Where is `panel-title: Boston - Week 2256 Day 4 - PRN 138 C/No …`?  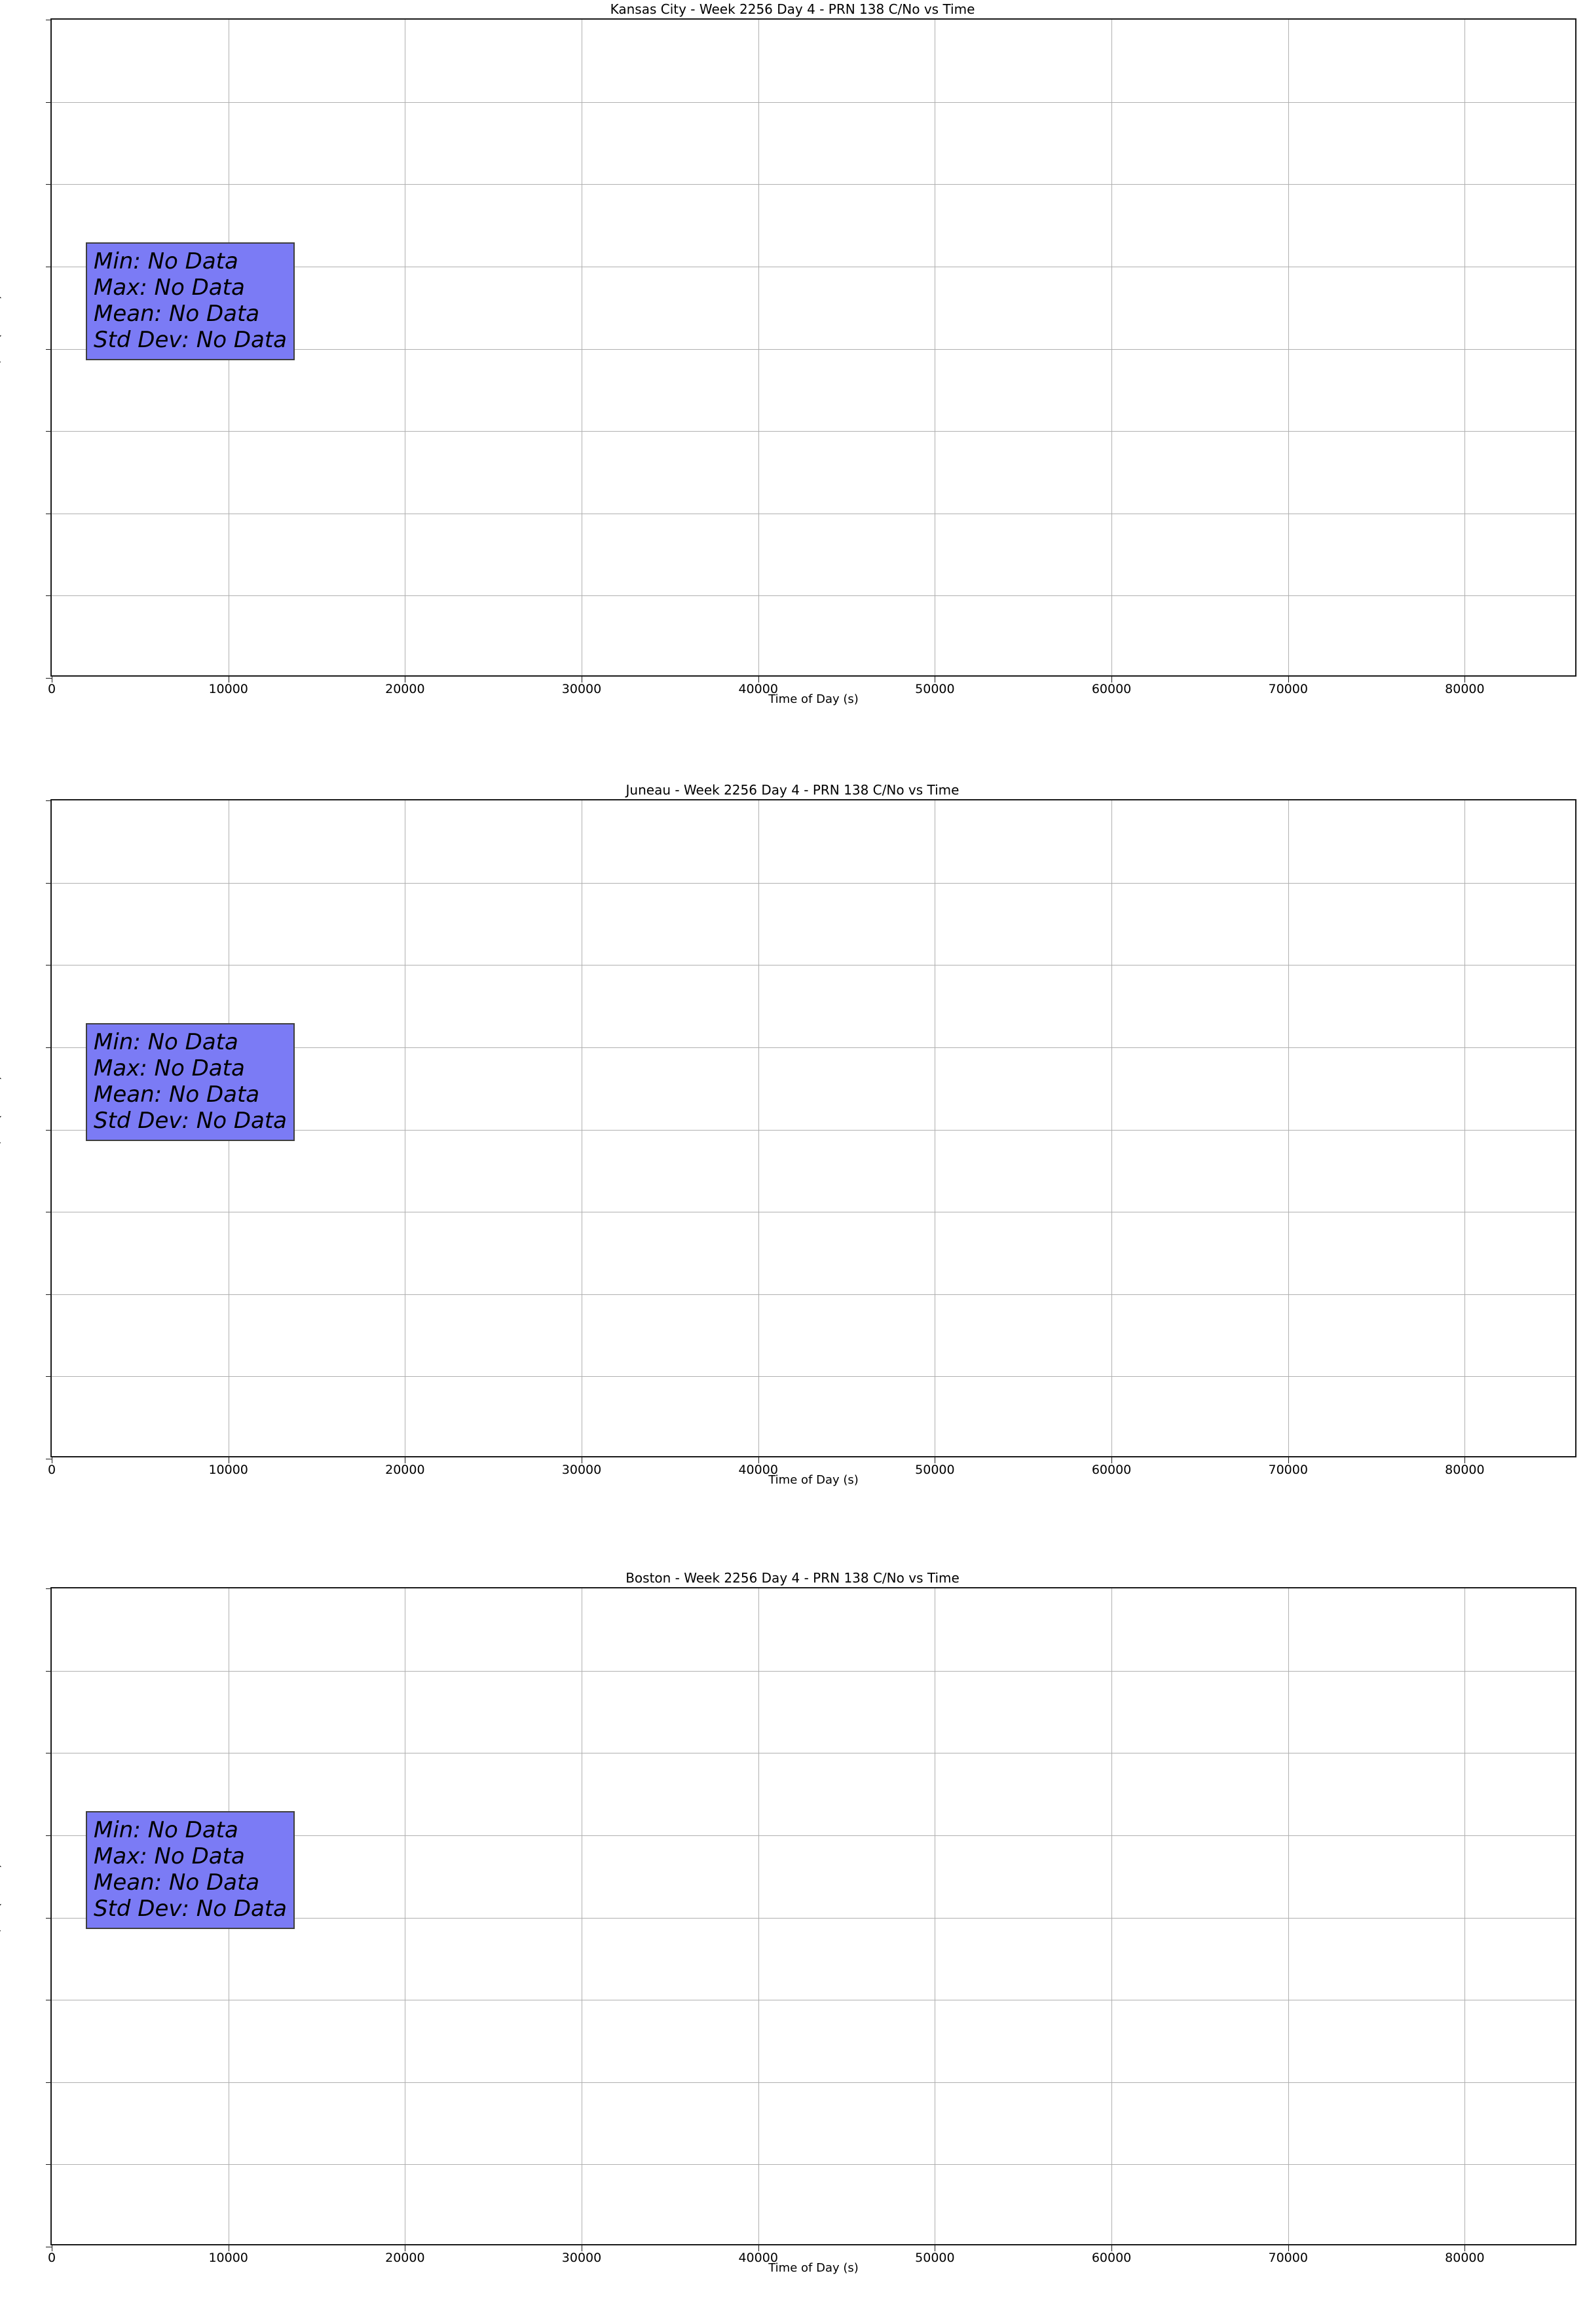 panel-title: Boston - Week 2256 Day 4 - PRN 138 C/No … is located at coordinates (792, 1578).